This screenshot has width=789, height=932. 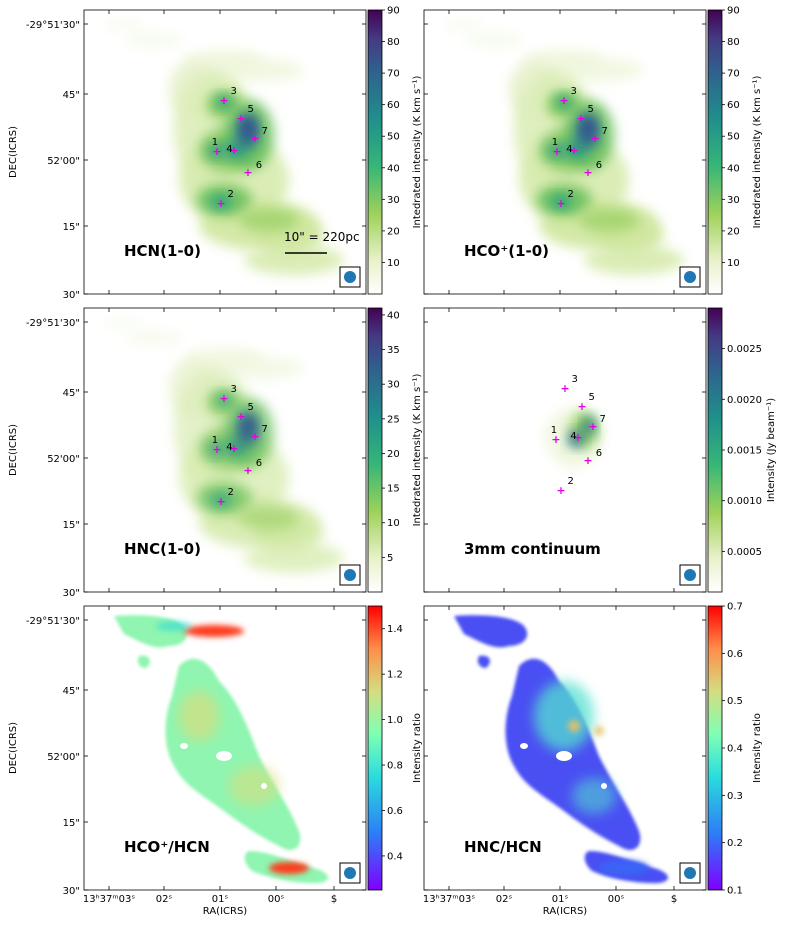 What do you see at coordinates (395, 675) in the screenshot?
I see `colorbar-tick-label: 1.2` at bounding box center [395, 675].